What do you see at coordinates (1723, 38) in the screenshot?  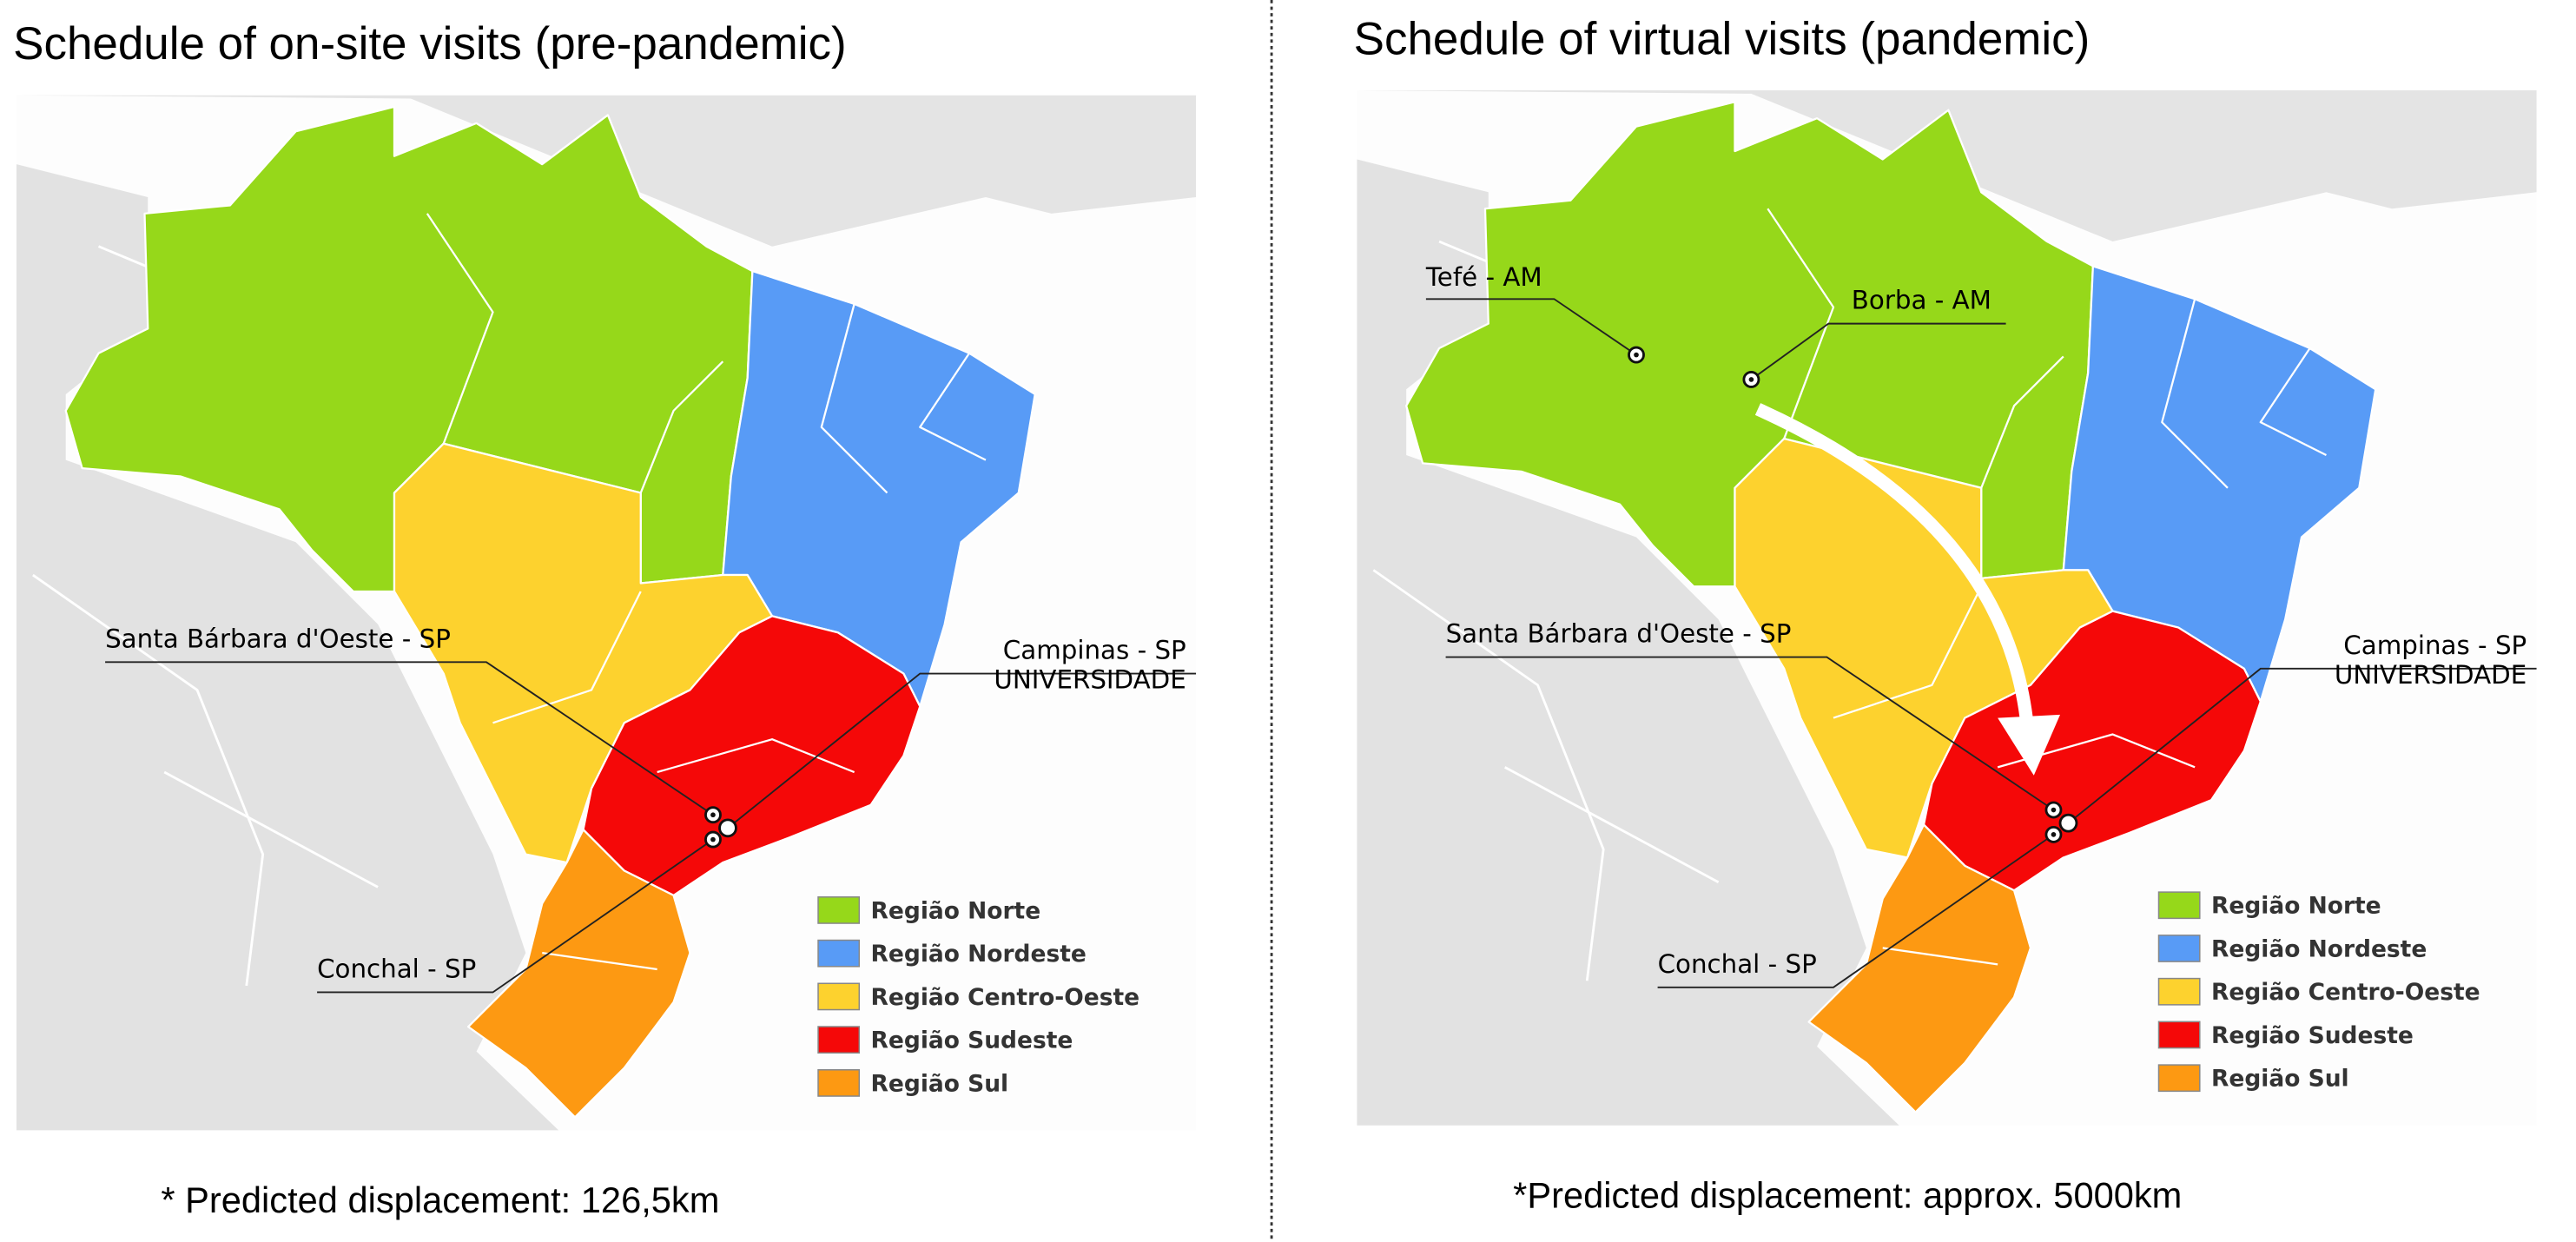 I see `panel-title: Schedule of virtual visits (pandemic)` at bounding box center [1723, 38].